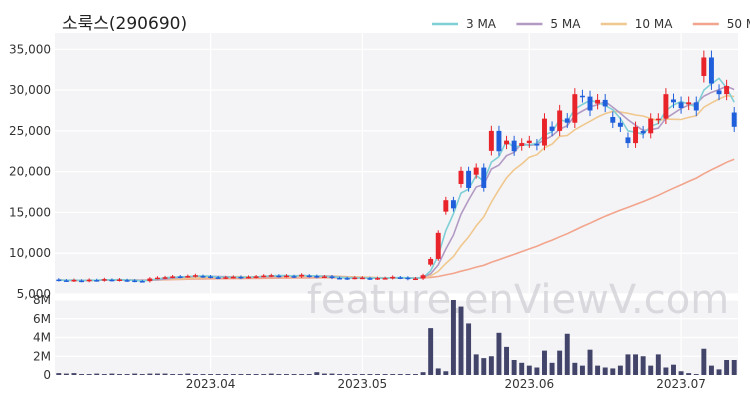 The height and width of the screenshot is (404, 750). I want to click on volume-tick-label: 0, so click(47, 375).